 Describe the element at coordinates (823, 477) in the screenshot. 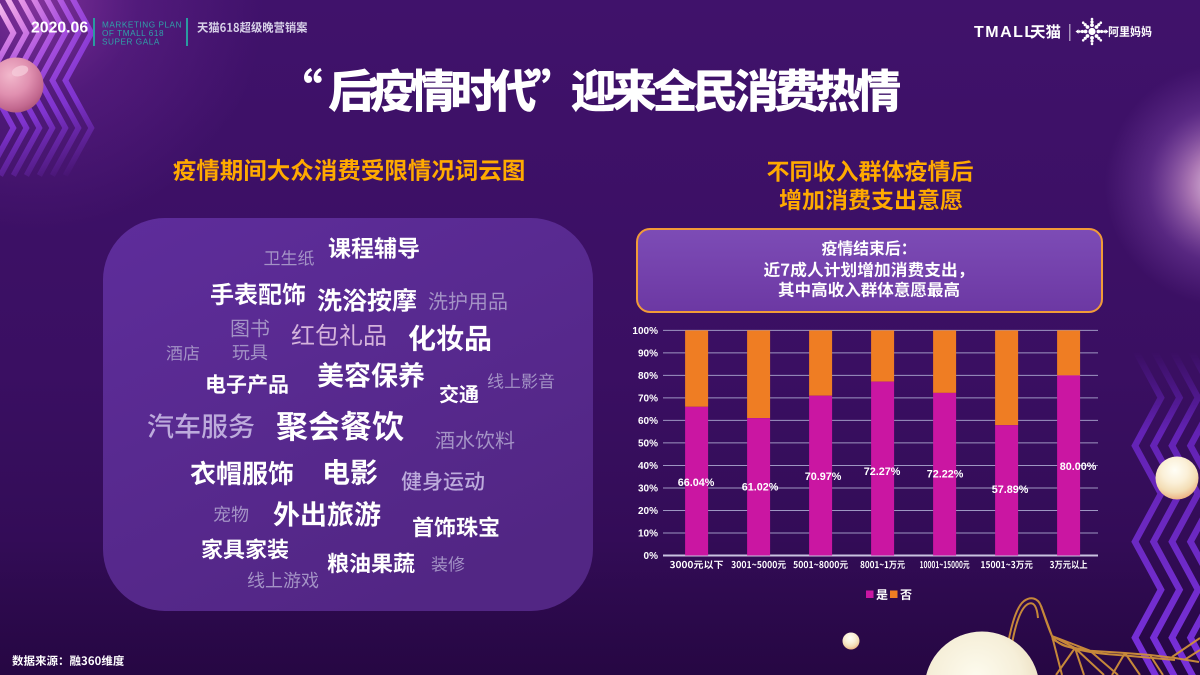

I see `svg-text: 70.97%` at that location.